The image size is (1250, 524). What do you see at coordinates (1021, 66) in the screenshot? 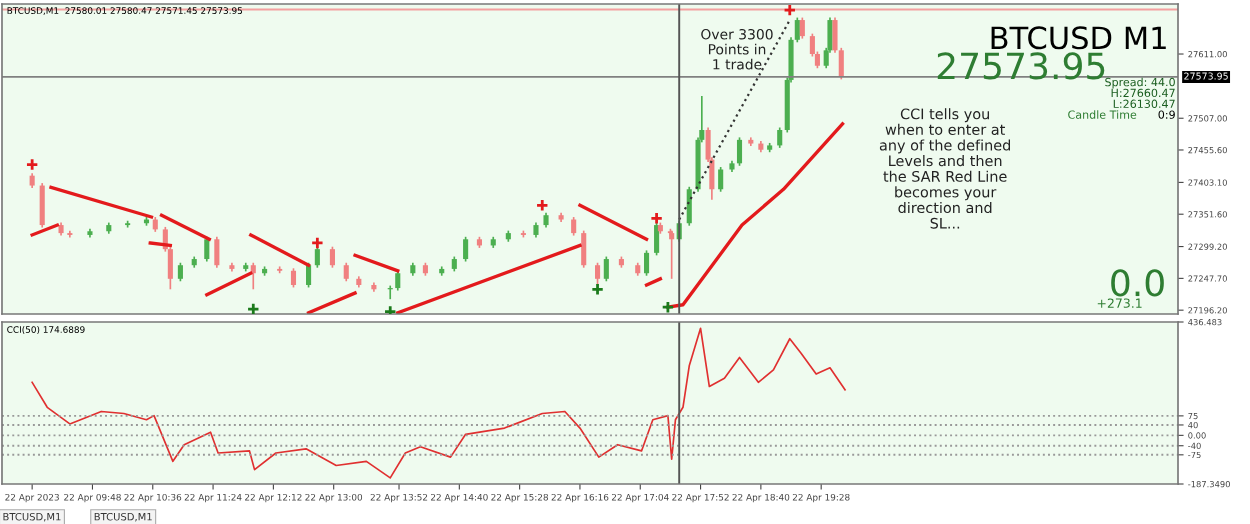
I see `annotation: 27573.95` at bounding box center [1021, 66].